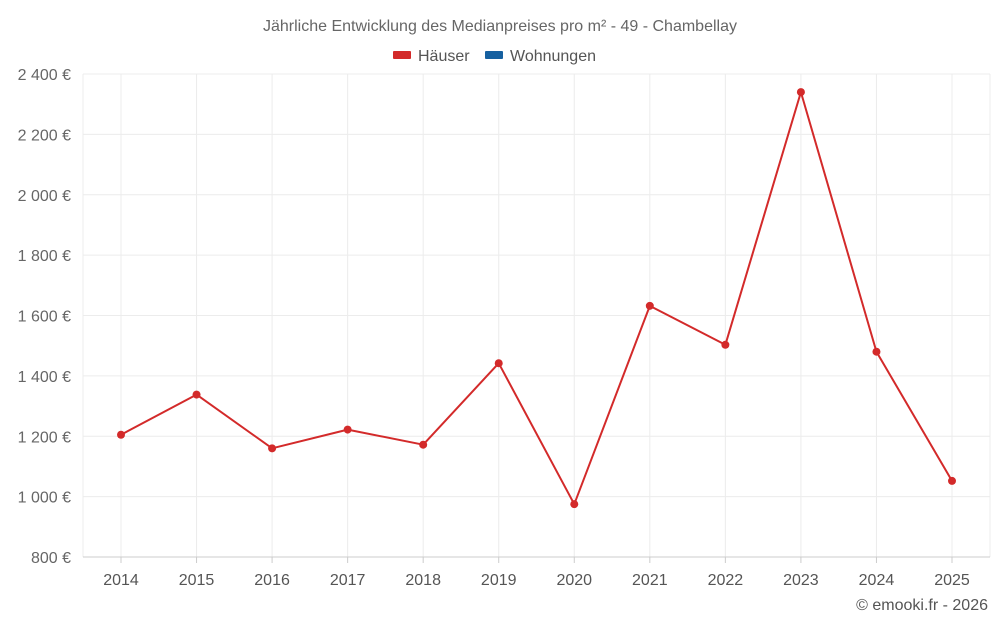  Describe the element at coordinates (876, 351) in the screenshot. I see `data-point: Häuser 2024: 1480` at that location.